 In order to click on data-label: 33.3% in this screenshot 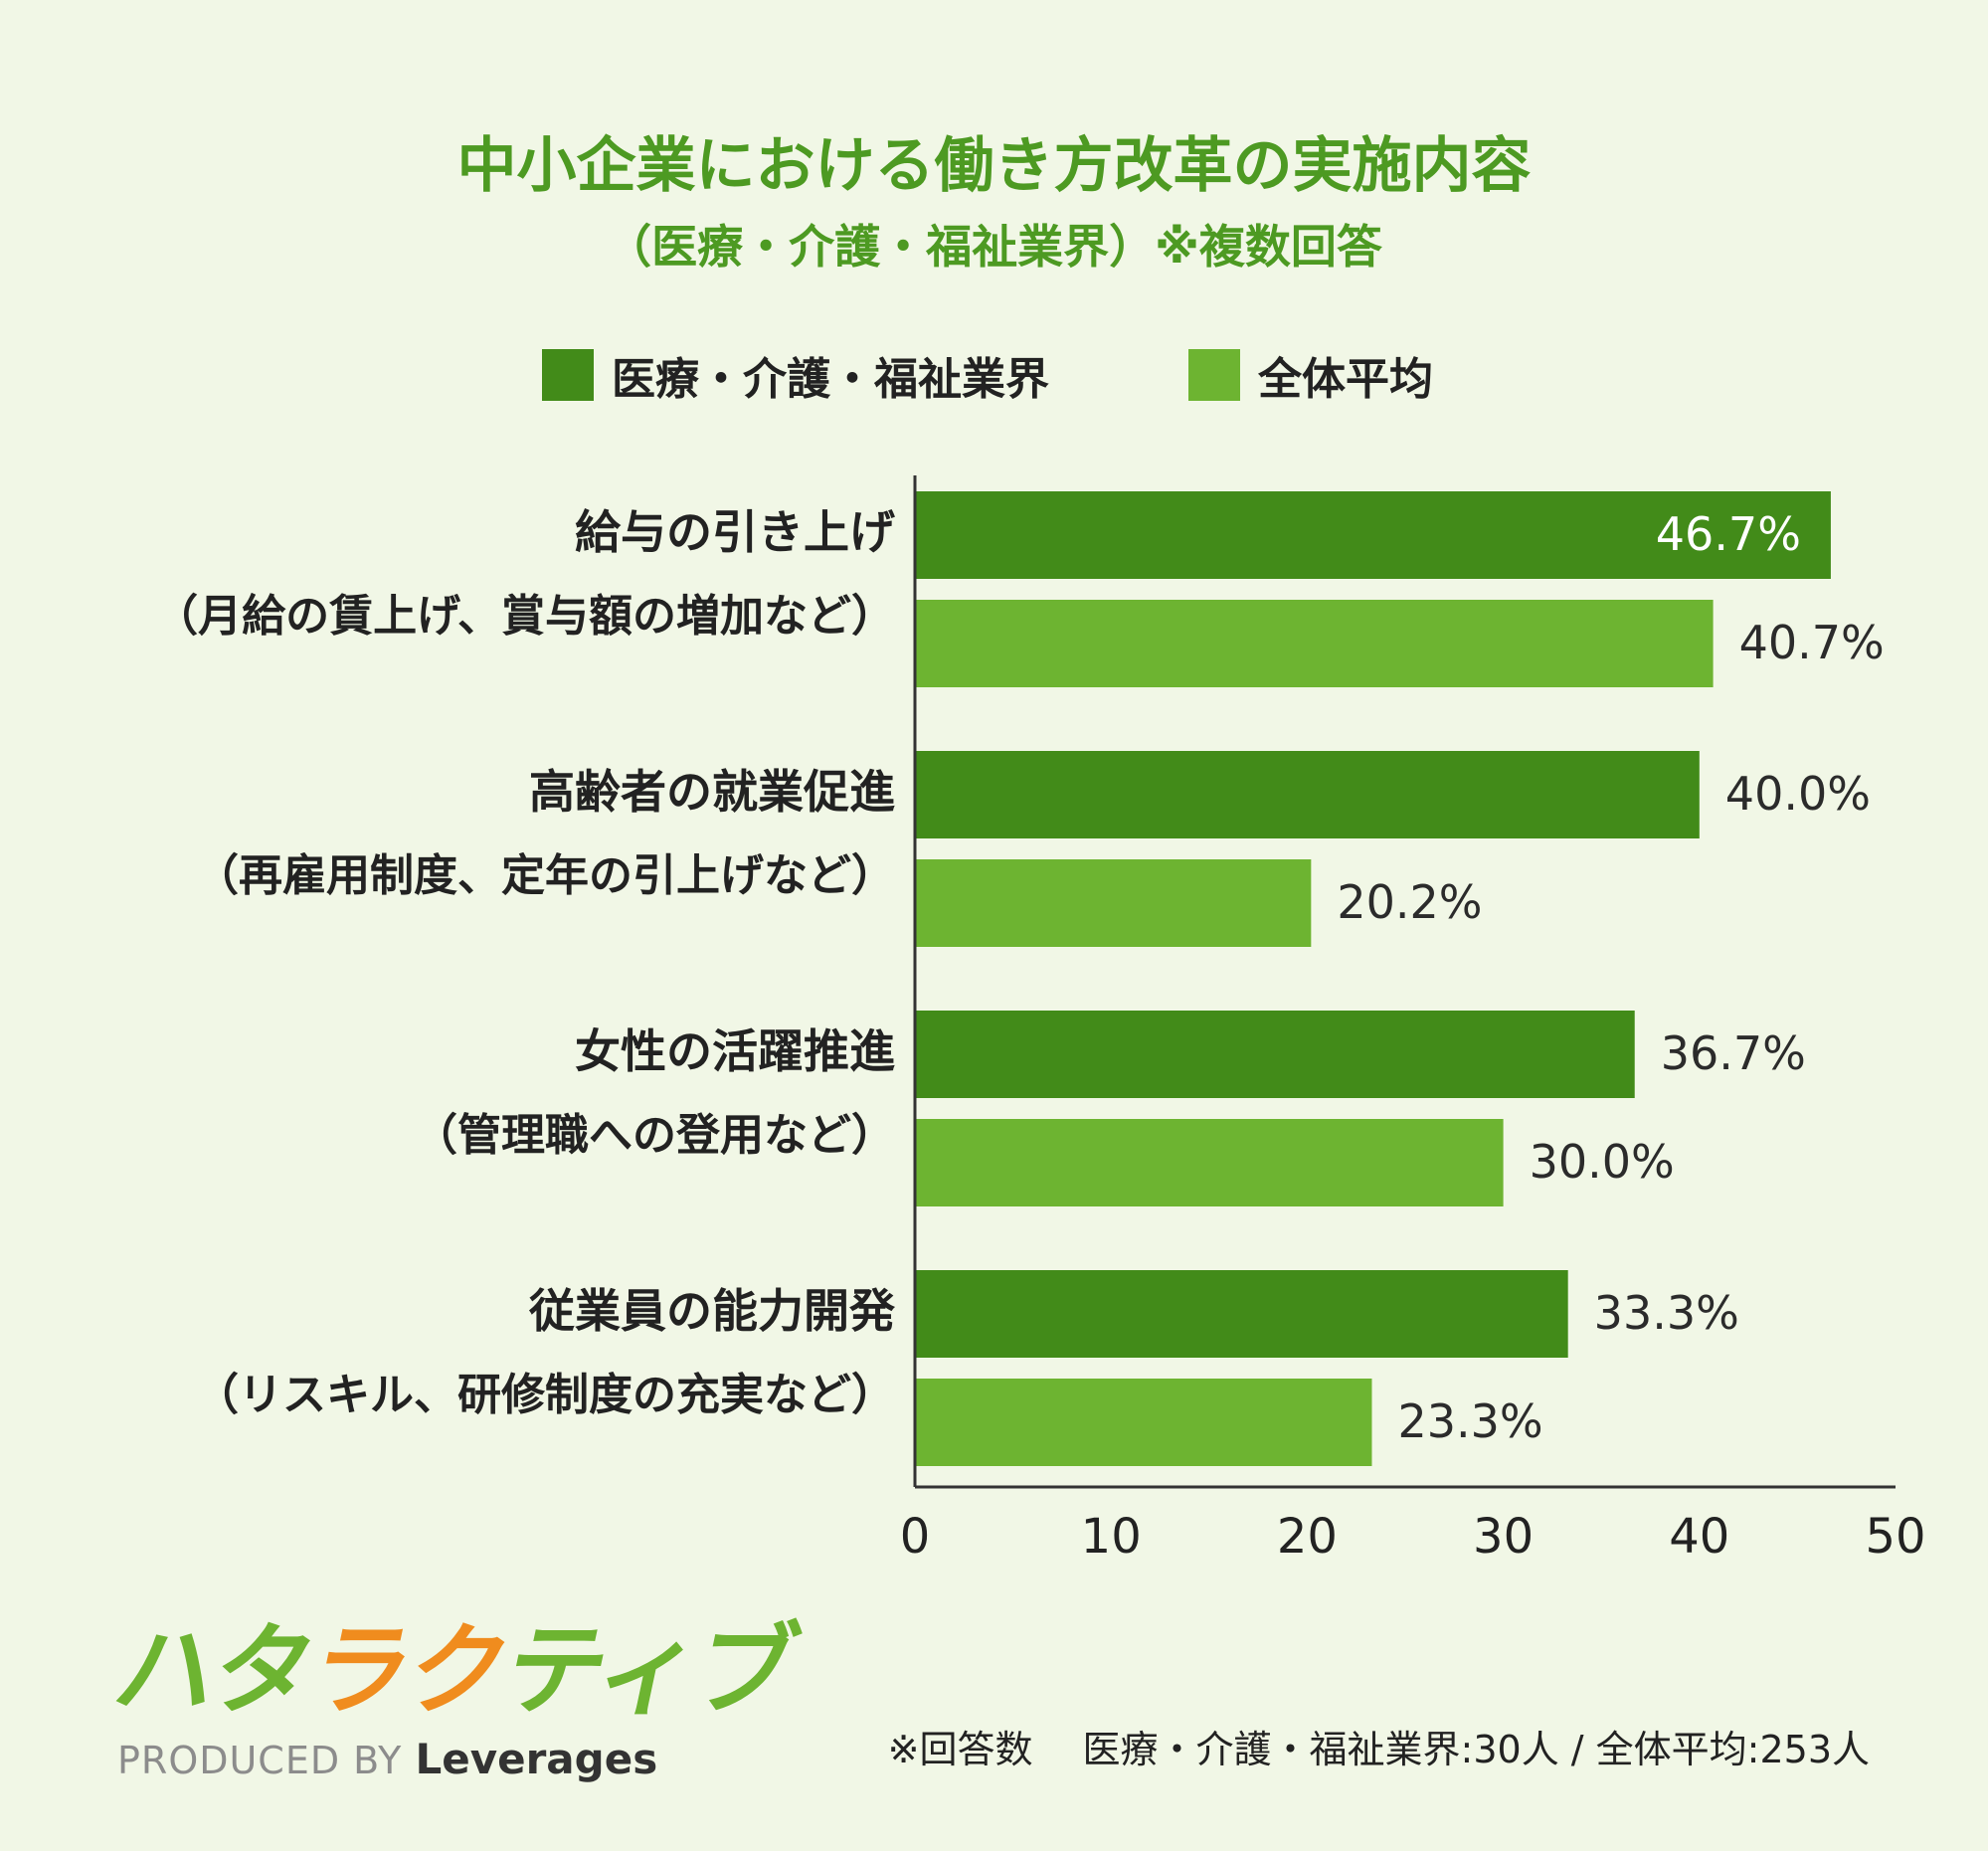, I will do `click(1666, 1313)`.